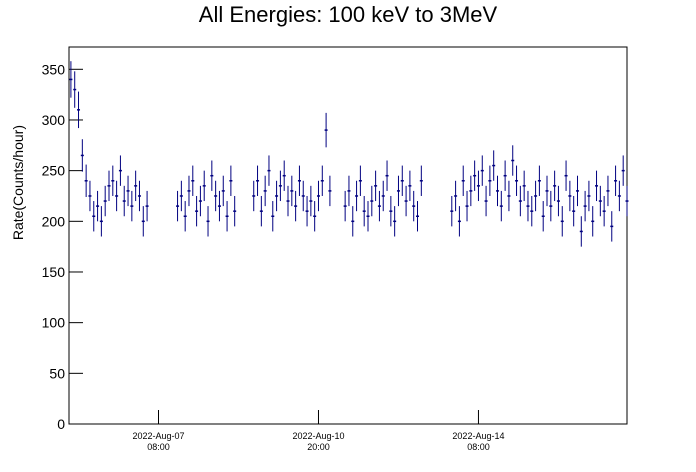 This screenshot has height=472, width=696. I want to click on y-tick-label: 50, so click(57, 373).